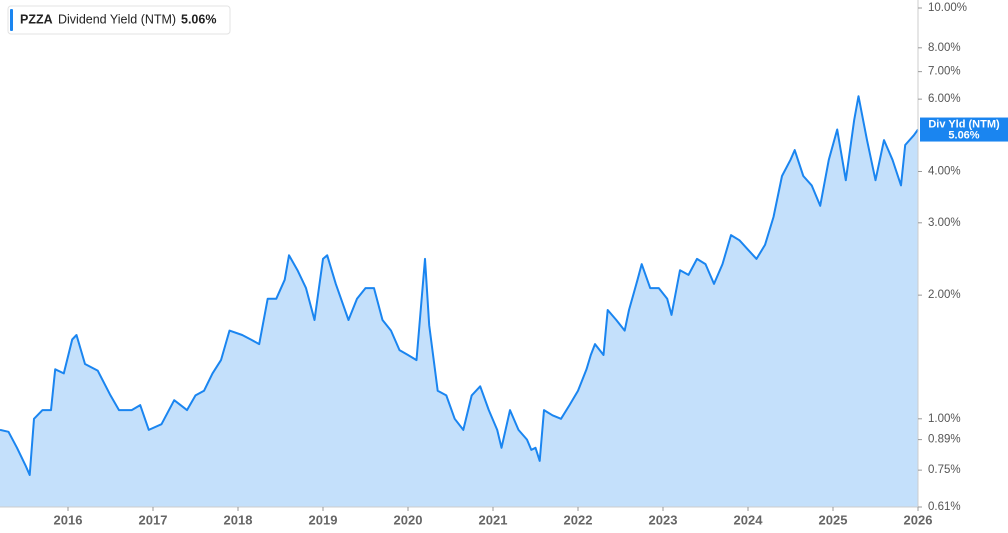 This screenshot has width=1008, height=533. What do you see at coordinates (944, 470) in the screenshot?
I see `y-tick-label: 0.75%` at bounding box center [944, 470].